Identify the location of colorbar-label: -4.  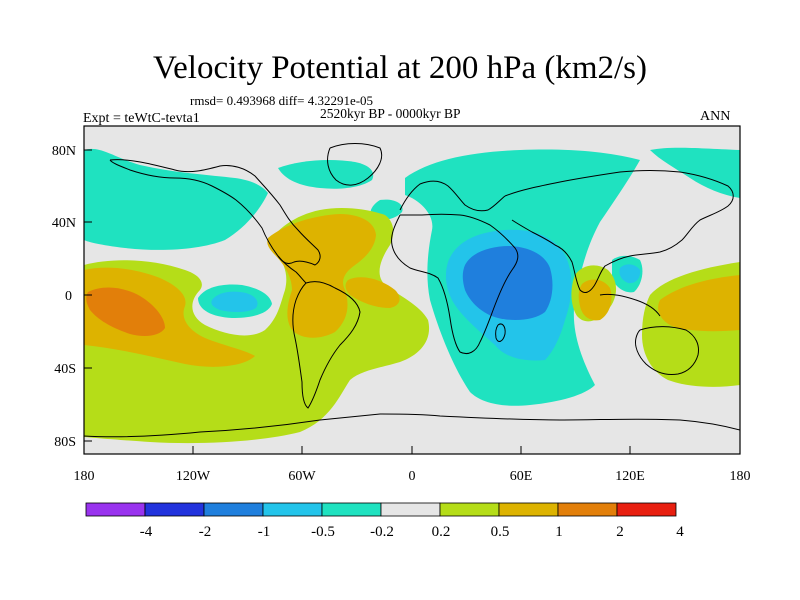
(146, 532).